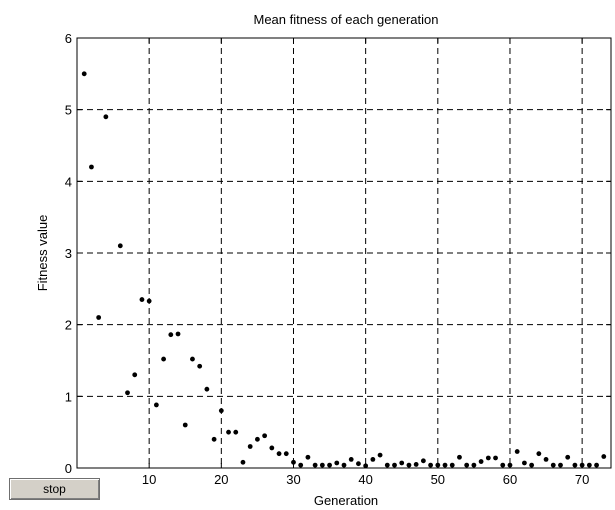 This screenshot has width=615, height=510. I want to click on x-tick-label: 50, so click(438, 479).